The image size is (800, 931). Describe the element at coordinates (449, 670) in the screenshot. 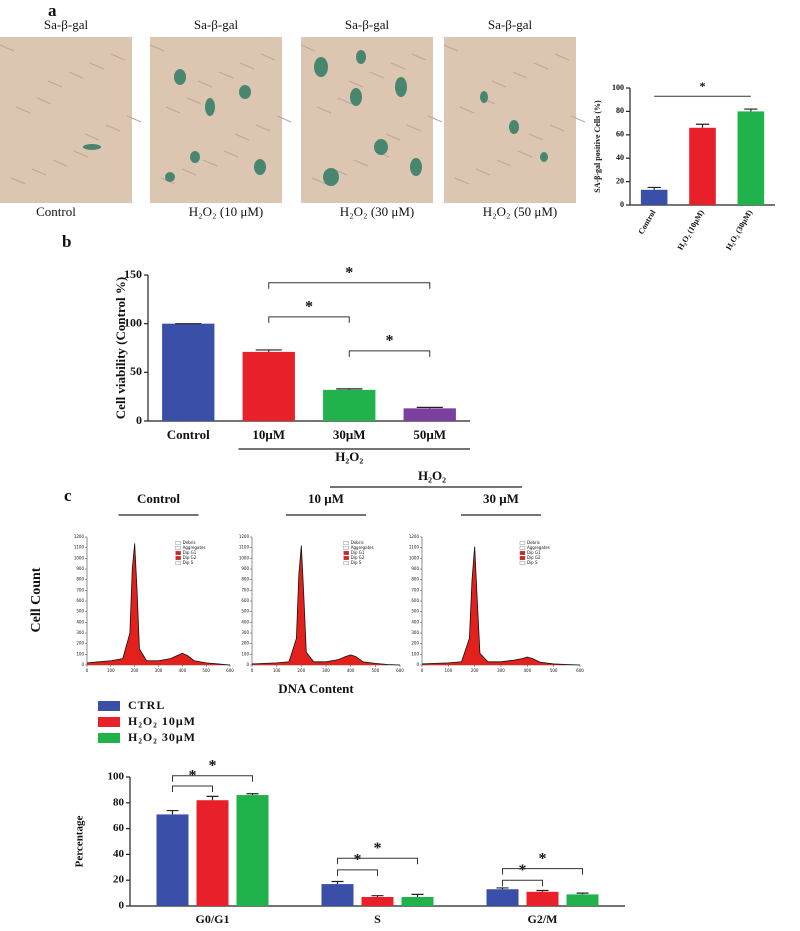

I see `x-tick-label: 100` at that location.